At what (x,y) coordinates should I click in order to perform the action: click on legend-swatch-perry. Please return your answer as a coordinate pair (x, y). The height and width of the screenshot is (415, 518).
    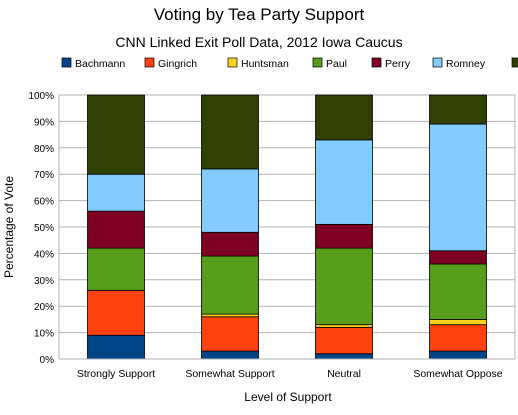
    Looking at the image, I should click on (376, 62).